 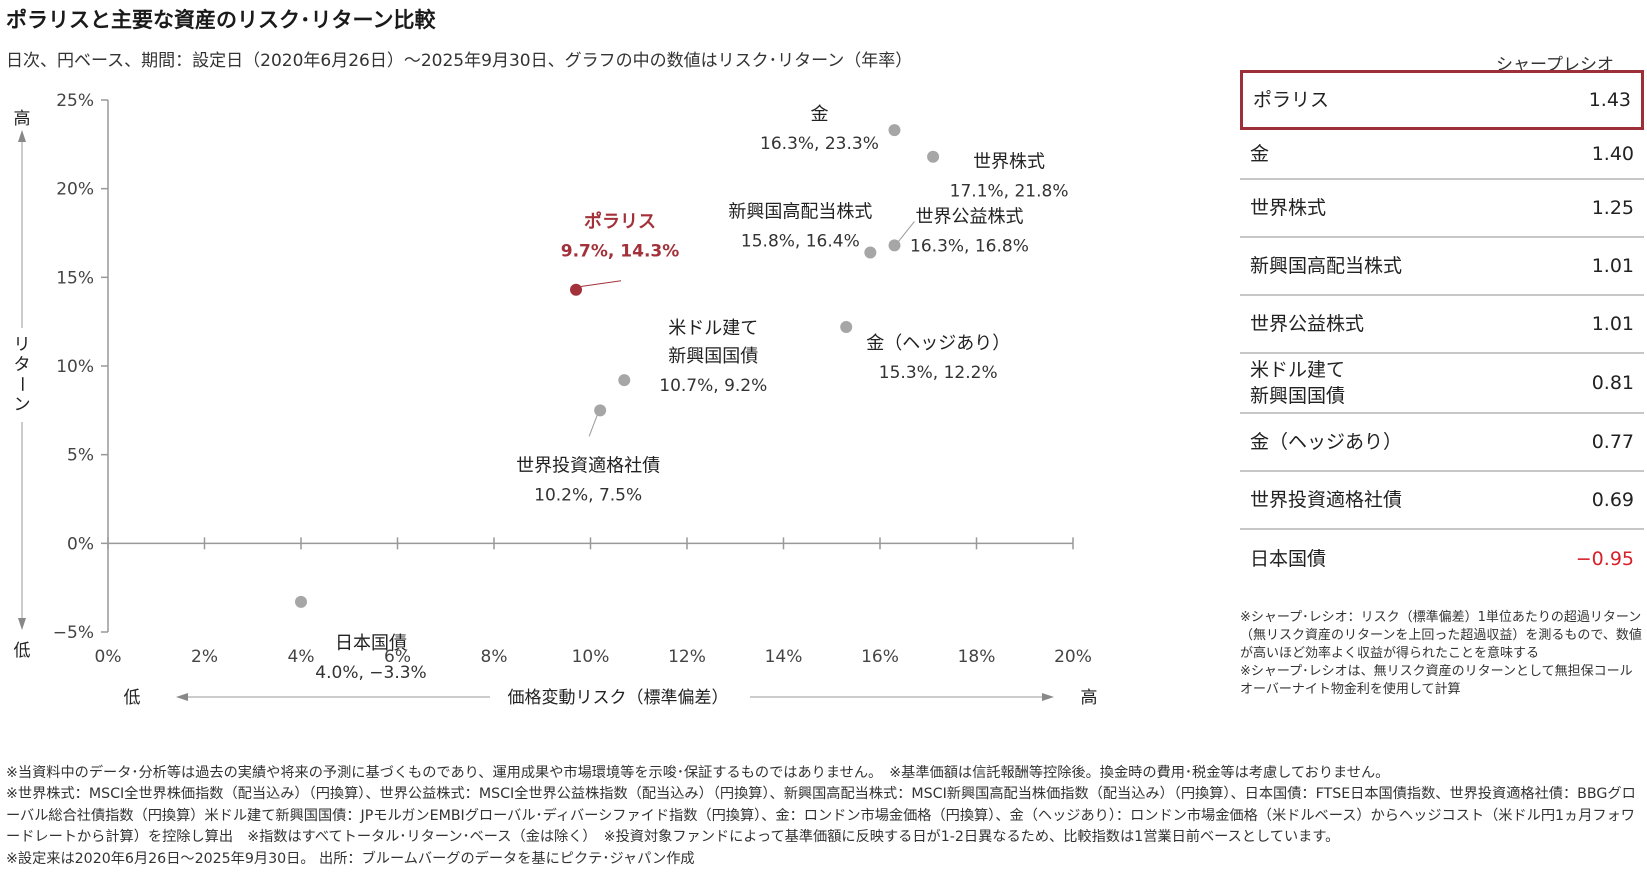 What do you see at coordinates (80, 456) in the screenshot?
I see `y-tick-label: 5%` at bounding box center [80, 456].